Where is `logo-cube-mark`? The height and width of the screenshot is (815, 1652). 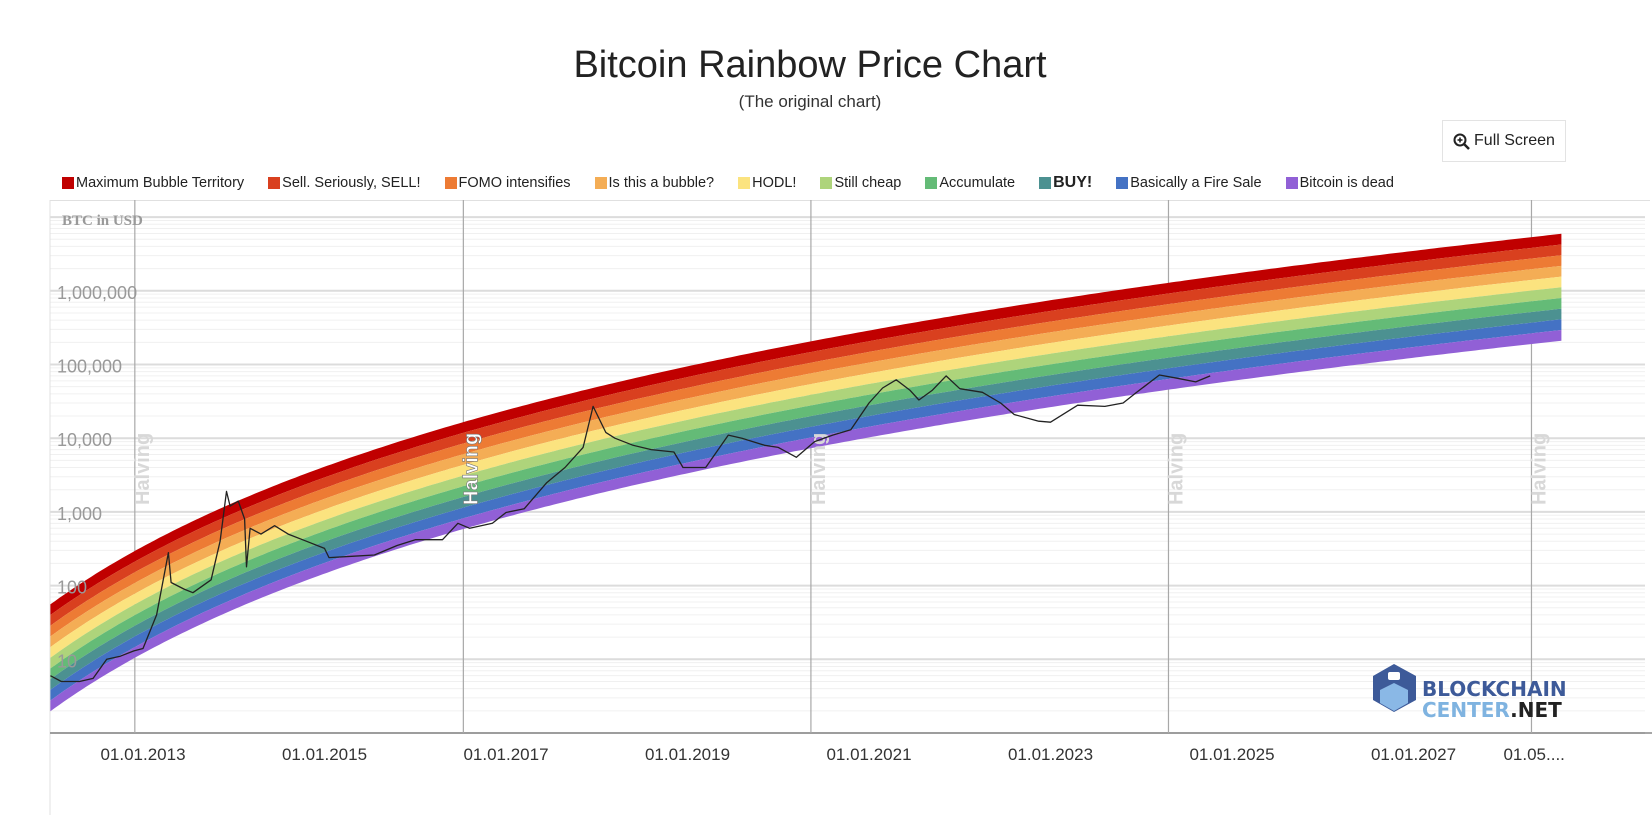 logo-cube-mark is located at coordinates (1394, 676).